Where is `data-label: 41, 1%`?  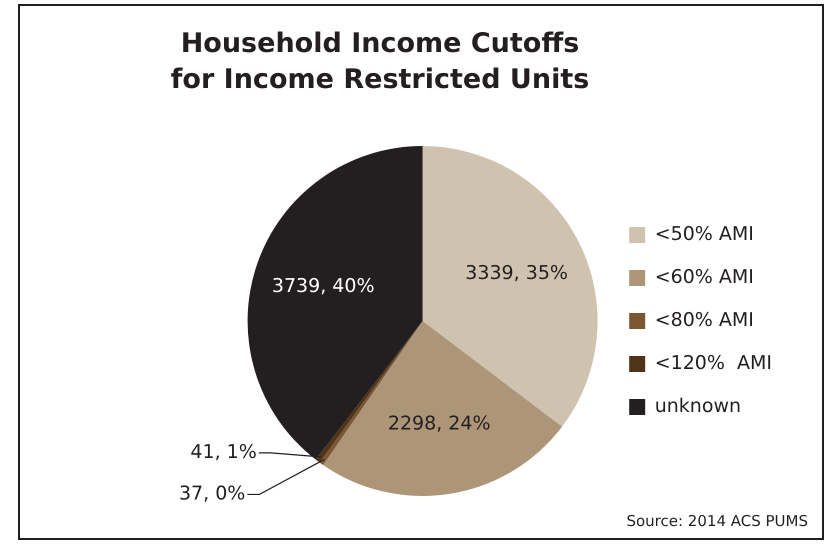 data-label: 41, 1% is located at coordinates (223, 451).